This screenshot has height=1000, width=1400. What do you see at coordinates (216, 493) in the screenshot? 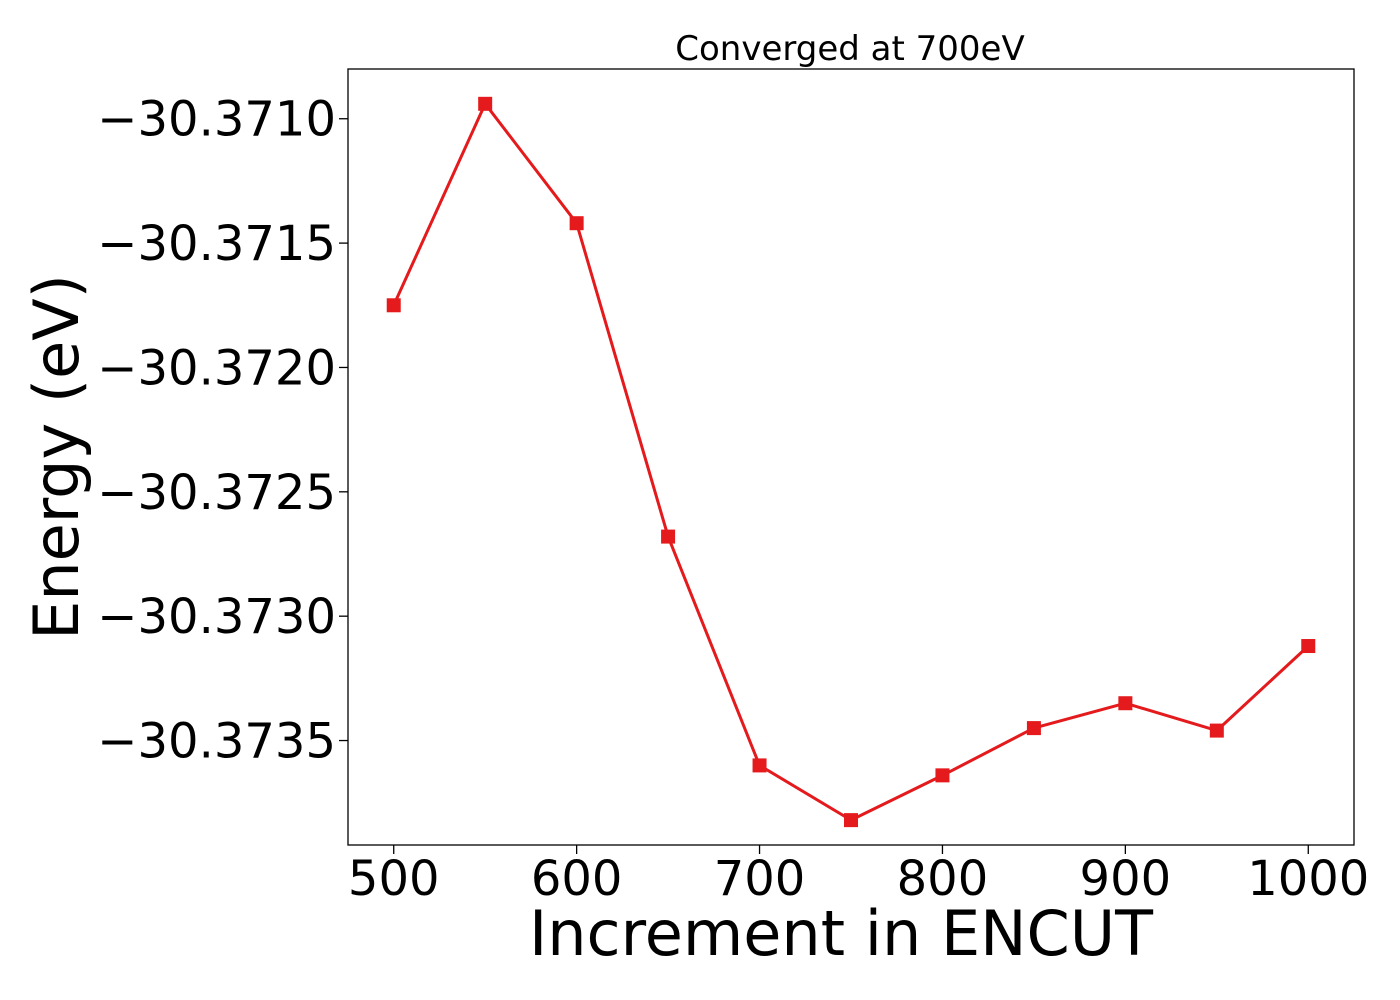
I see `y-tick-label: −30.3725` at bounding box center [216, 493].